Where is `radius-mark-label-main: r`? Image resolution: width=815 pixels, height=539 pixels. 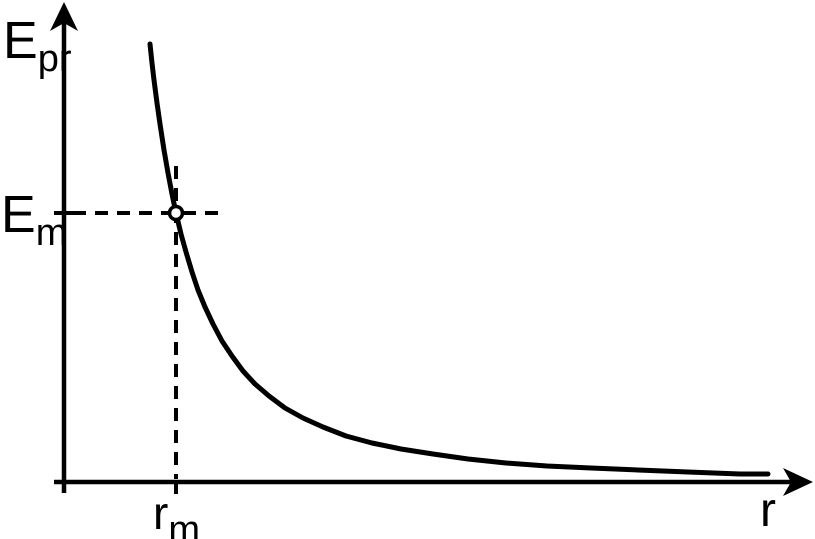 radius-mark-label-main: r is located at coordinates (161, 513).